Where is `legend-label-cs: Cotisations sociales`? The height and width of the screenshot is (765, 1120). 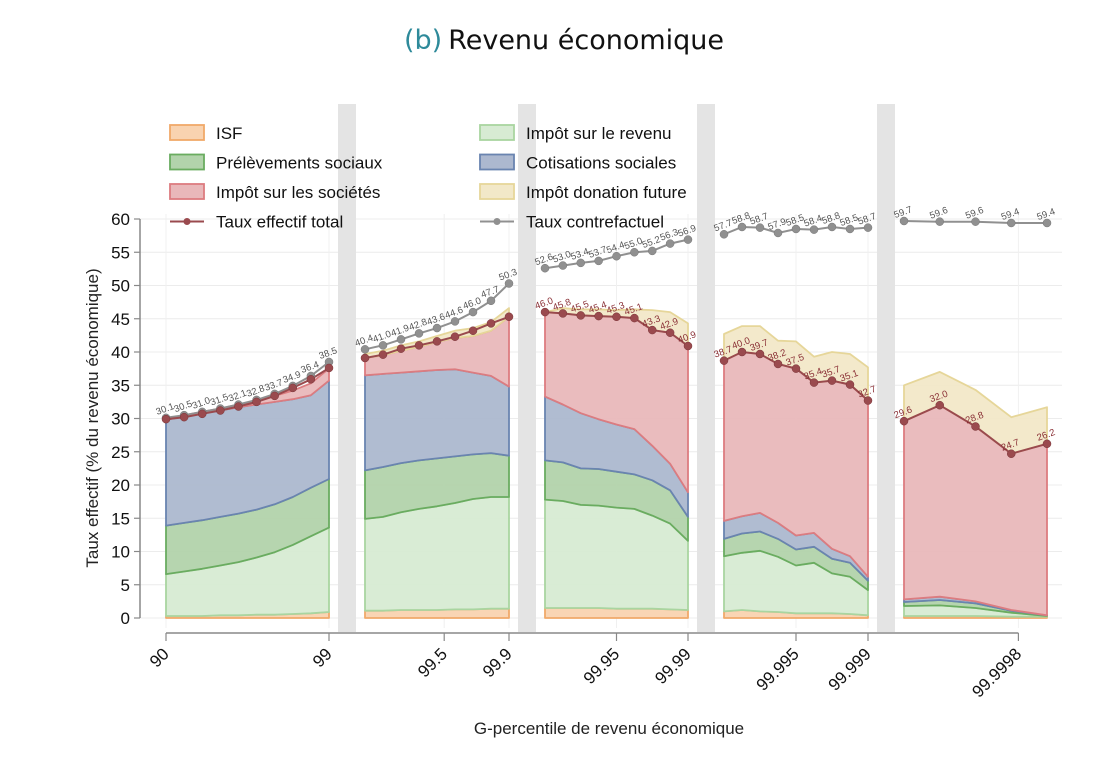 legend-label-cs: Cotisations sociales is located at coordinates (601, 163).